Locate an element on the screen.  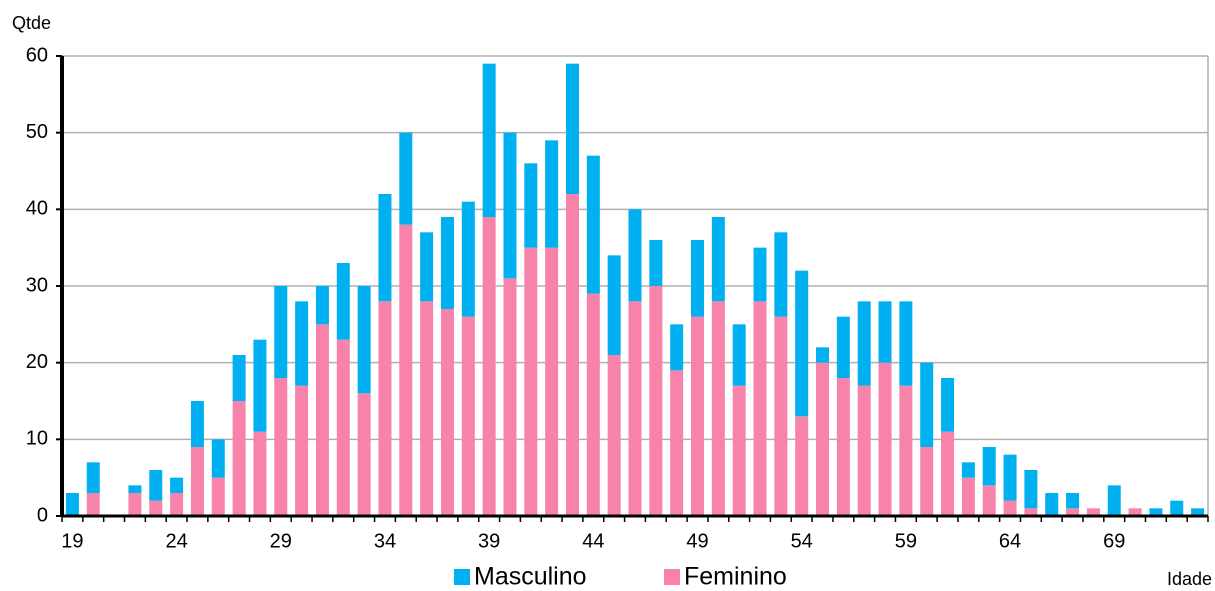
x-tick-label: 24 is located at coordinates (176, 541).